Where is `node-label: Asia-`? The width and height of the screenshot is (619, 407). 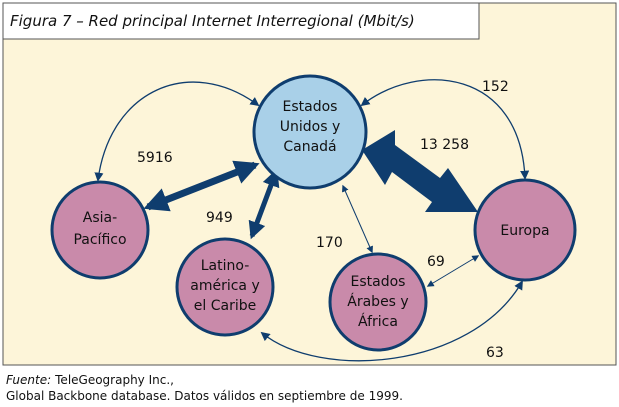 node-label: Asia- is located at coordinates (100, 218).